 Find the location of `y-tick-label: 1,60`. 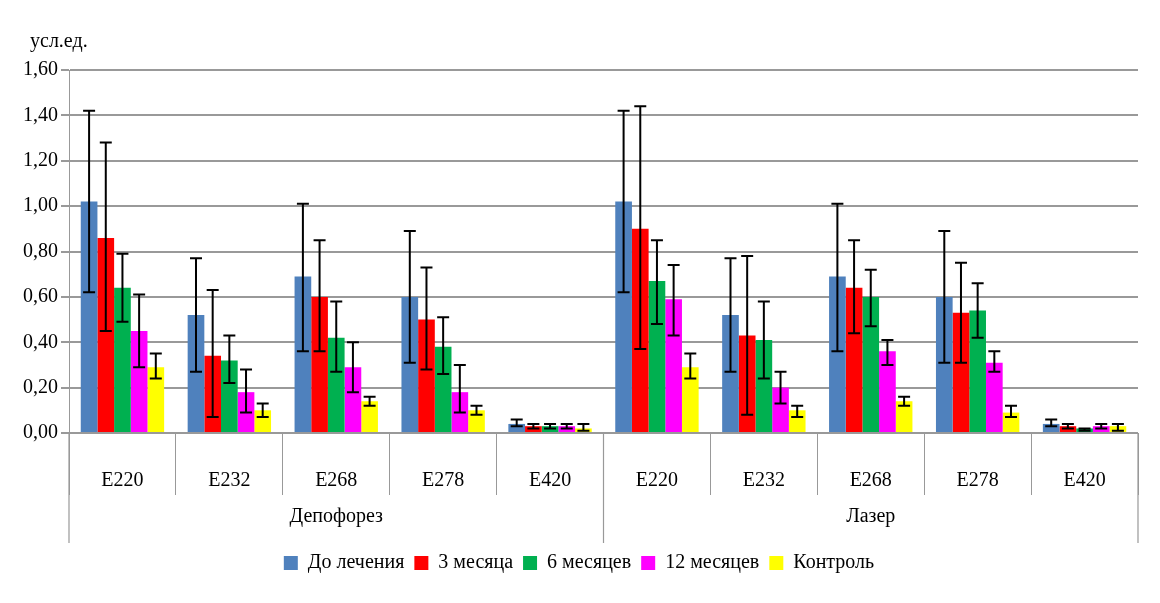

y-tick-label: 1,60 is located at coordinates (40, 68).